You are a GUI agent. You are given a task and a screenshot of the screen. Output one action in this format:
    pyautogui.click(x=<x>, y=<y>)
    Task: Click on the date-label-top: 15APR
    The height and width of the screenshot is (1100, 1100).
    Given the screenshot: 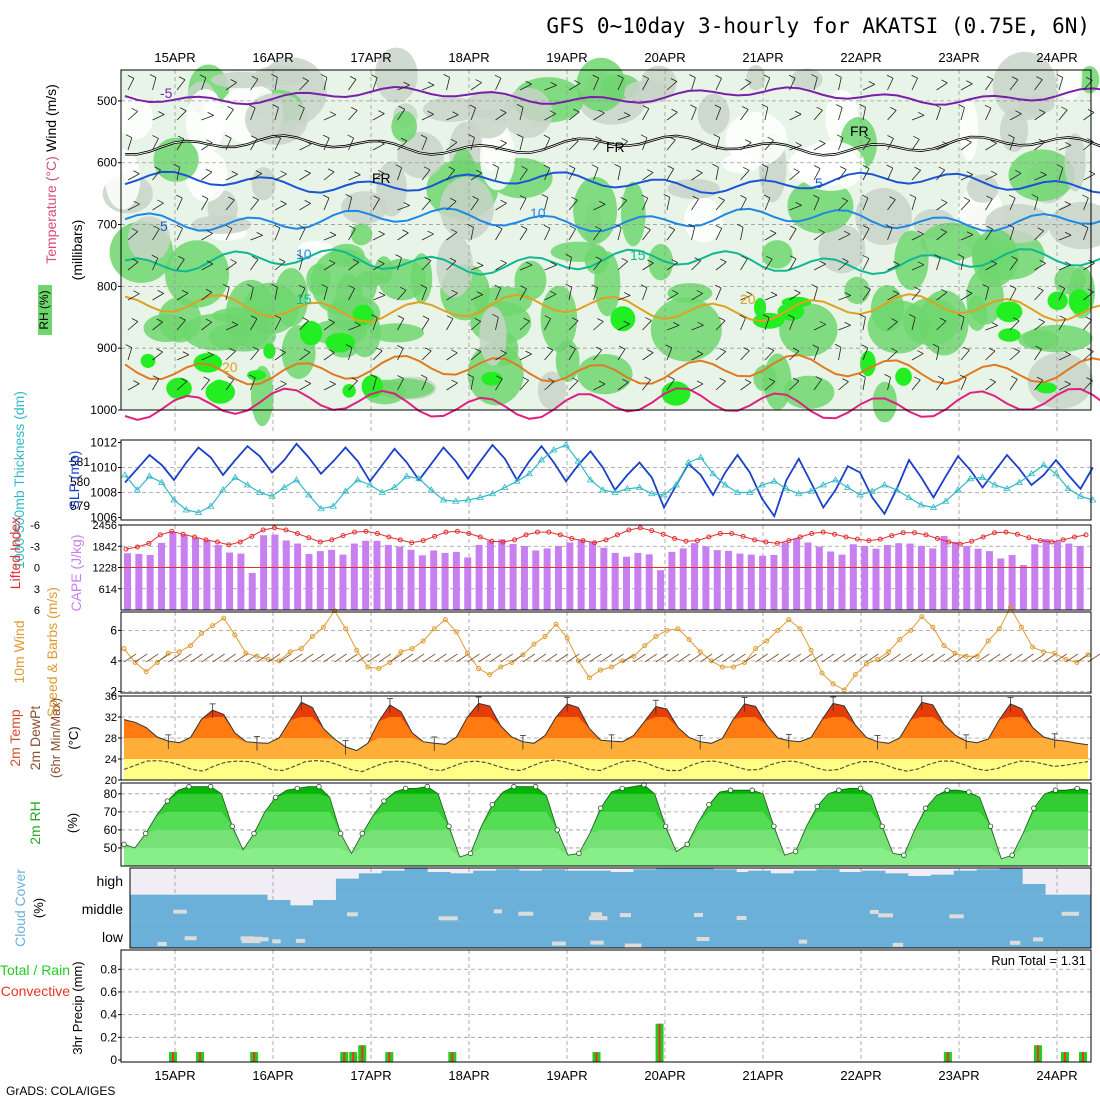 What is the action you would take?
    pyautogui.click(x=174, y=57)
    